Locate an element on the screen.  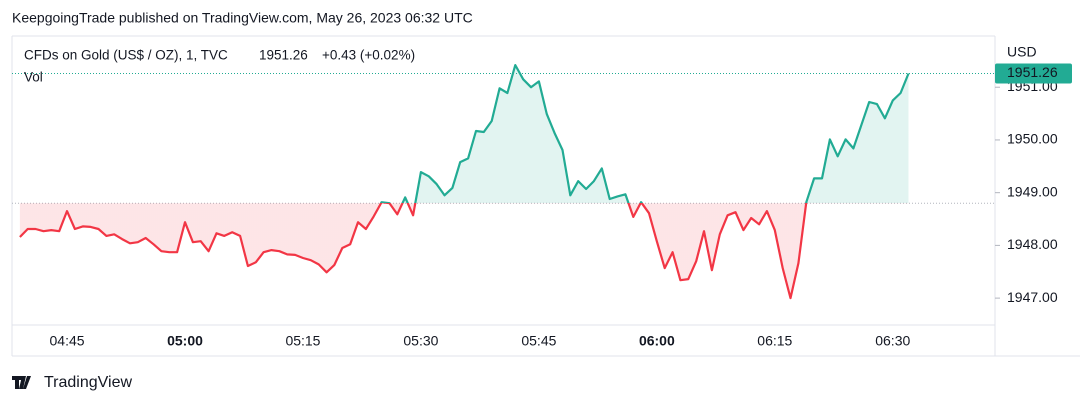
y-tick-label: 1950.00 is located at coordinates (1032, 139).